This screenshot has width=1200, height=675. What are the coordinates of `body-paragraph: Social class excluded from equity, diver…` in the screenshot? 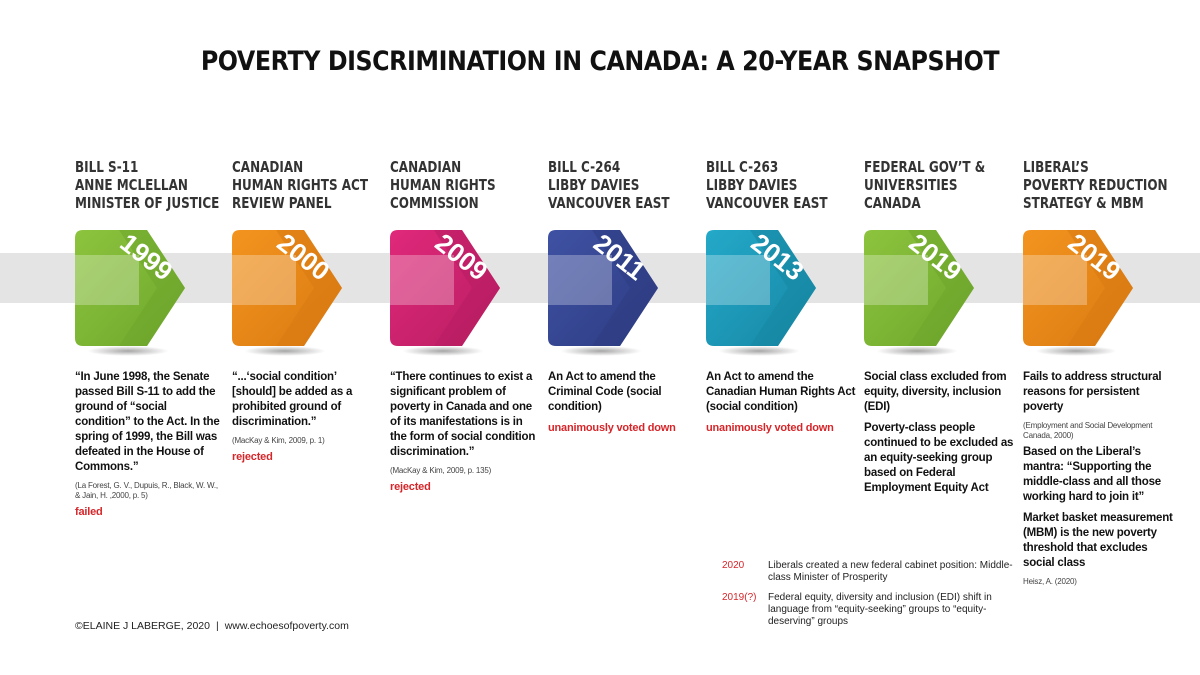 It's located at (935, 392).